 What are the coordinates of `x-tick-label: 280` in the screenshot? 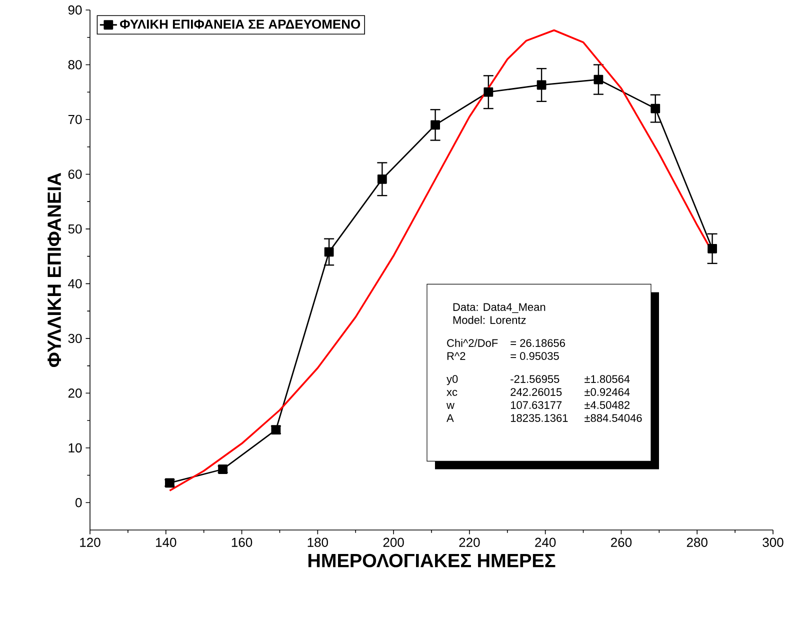 It's located at (697, 542).